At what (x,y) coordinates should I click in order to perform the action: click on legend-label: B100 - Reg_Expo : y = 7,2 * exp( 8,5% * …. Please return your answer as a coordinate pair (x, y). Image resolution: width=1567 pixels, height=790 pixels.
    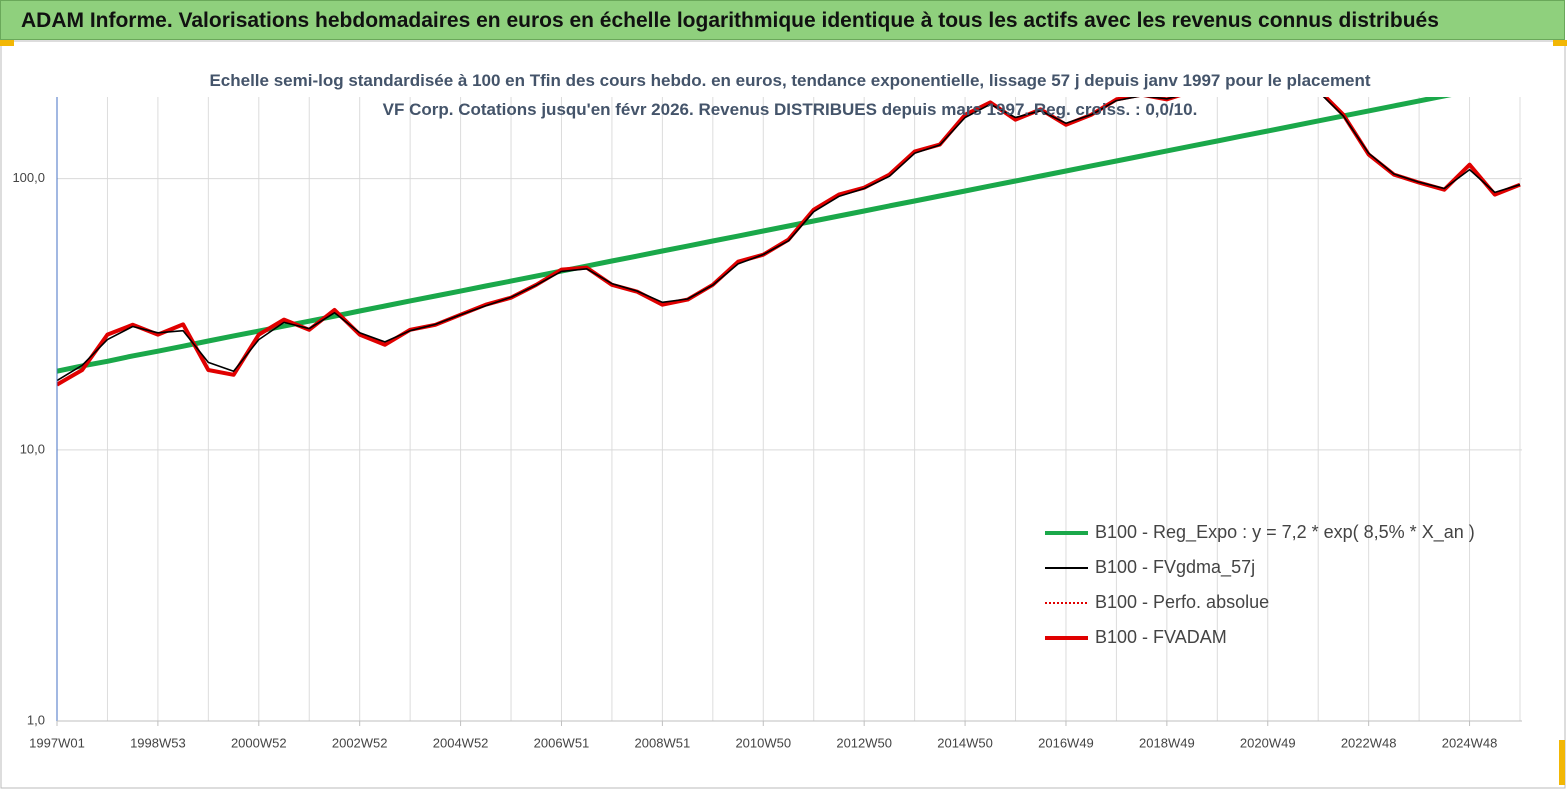
    Looking at the image, I should click on (1285, 532).